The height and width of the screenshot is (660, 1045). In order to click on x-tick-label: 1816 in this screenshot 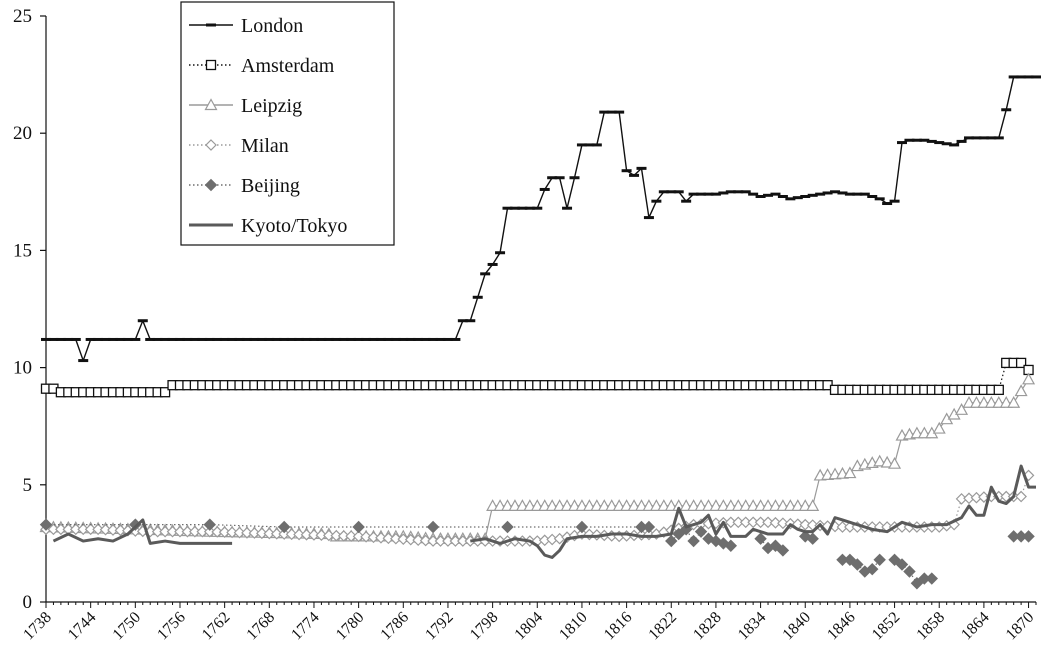, I will do `click(618, 626)`.